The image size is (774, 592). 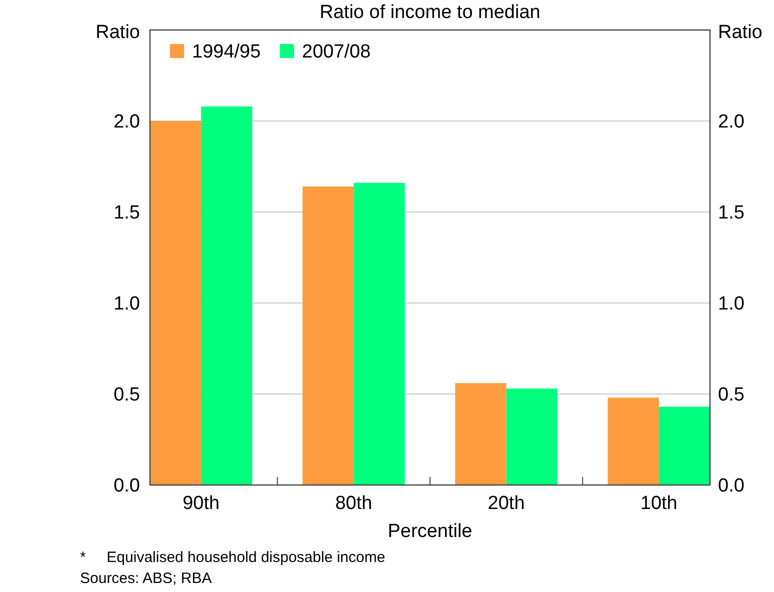 I want to click on y-tick-label: 1.5, so click(x=127, y=213).